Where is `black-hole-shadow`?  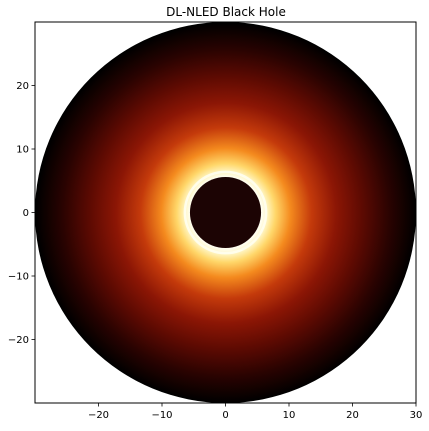
black-hole-shadow is located at coordinates (225, 212).